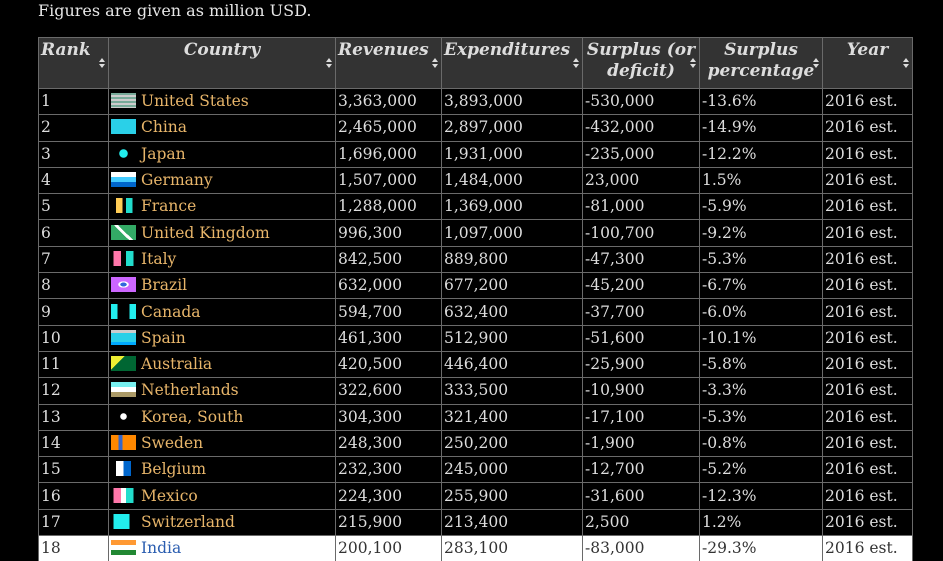 The width and height of the screenshot is (943, 561). I want to click on cell: 14, so click(73, 443).